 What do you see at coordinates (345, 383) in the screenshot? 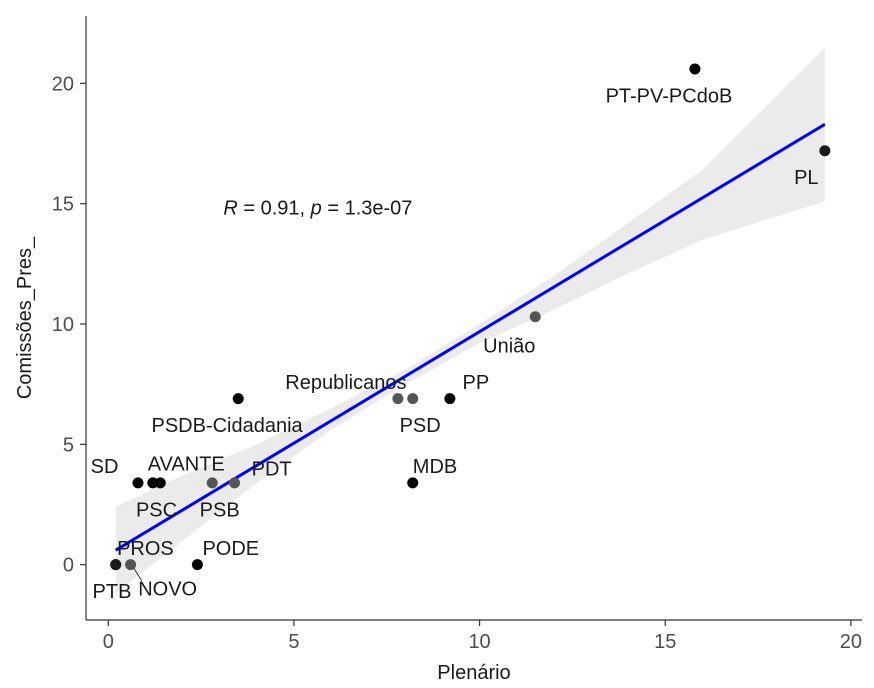
I see `point-label: Republicanos` at bounding box center [345, 383].